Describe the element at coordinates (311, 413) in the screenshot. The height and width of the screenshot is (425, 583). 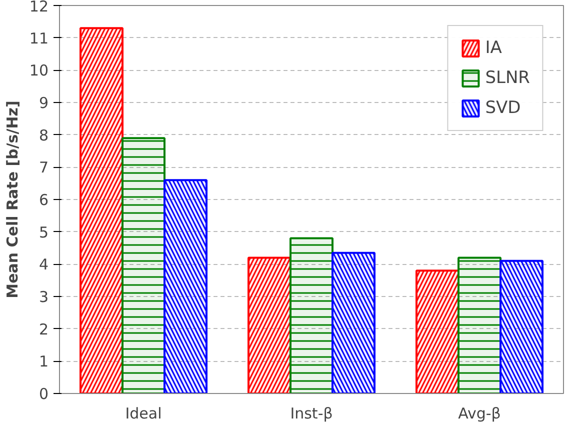
I see `x-tick-label: Inst-β` at that location.